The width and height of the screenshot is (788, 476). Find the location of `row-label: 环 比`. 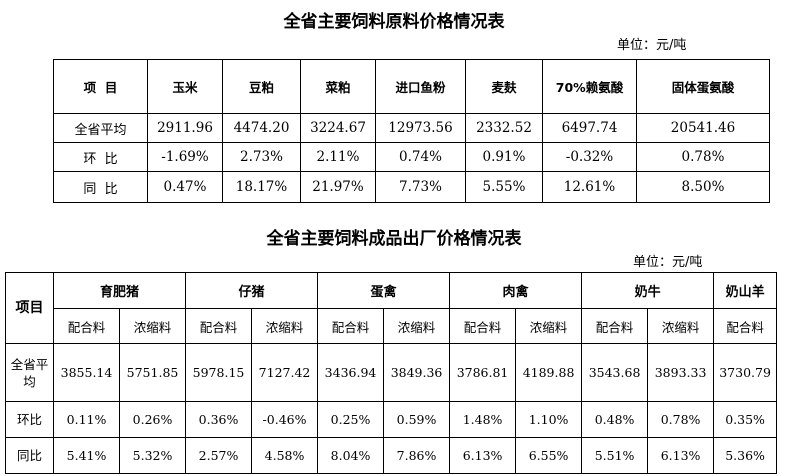

row-label: 环 比 is located at coordinates (100, 157).